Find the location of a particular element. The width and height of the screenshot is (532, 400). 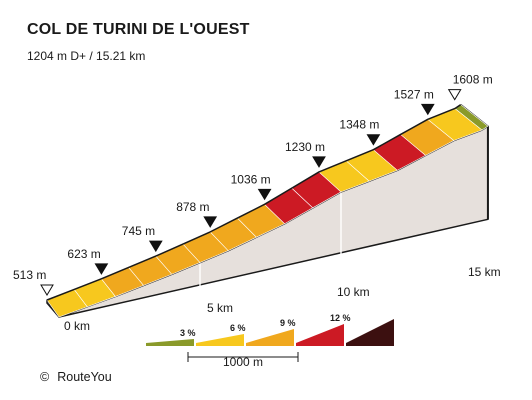

elevation-marker-label: 745 m is located at coordinates (138, 231).